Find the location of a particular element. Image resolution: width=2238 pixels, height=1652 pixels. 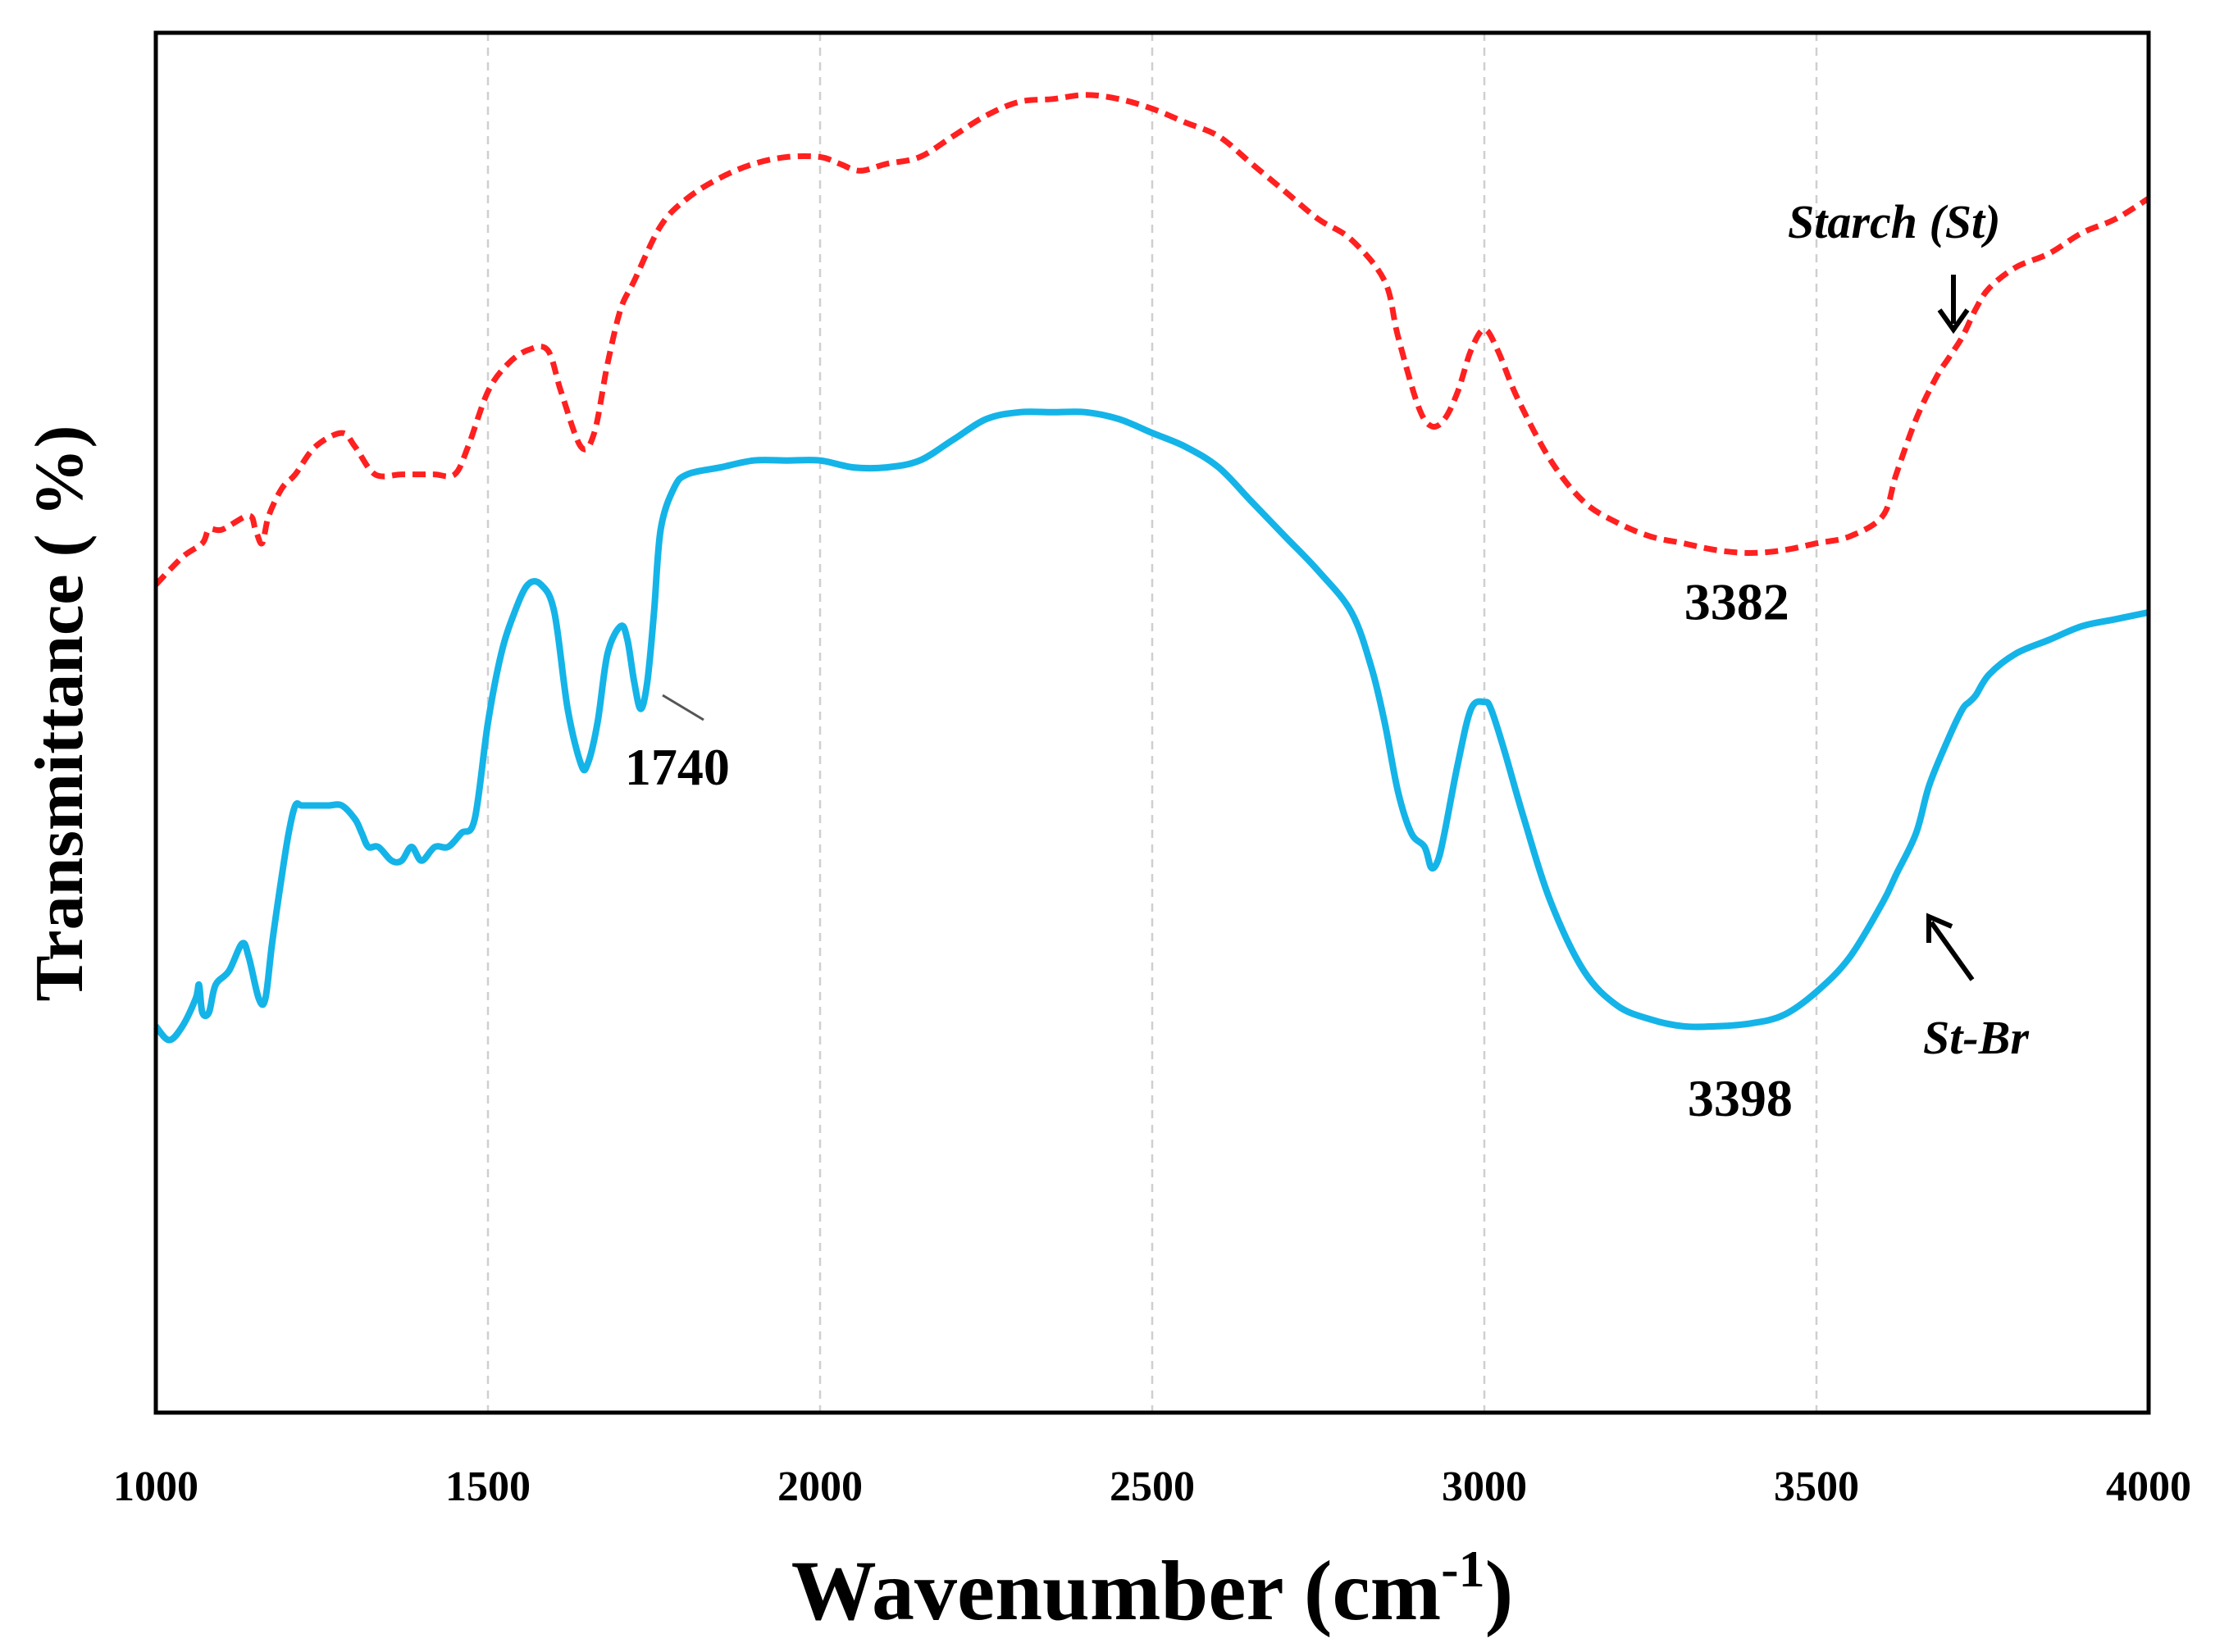

arrow-up-left-icon is located at coordinates (1950, 947).